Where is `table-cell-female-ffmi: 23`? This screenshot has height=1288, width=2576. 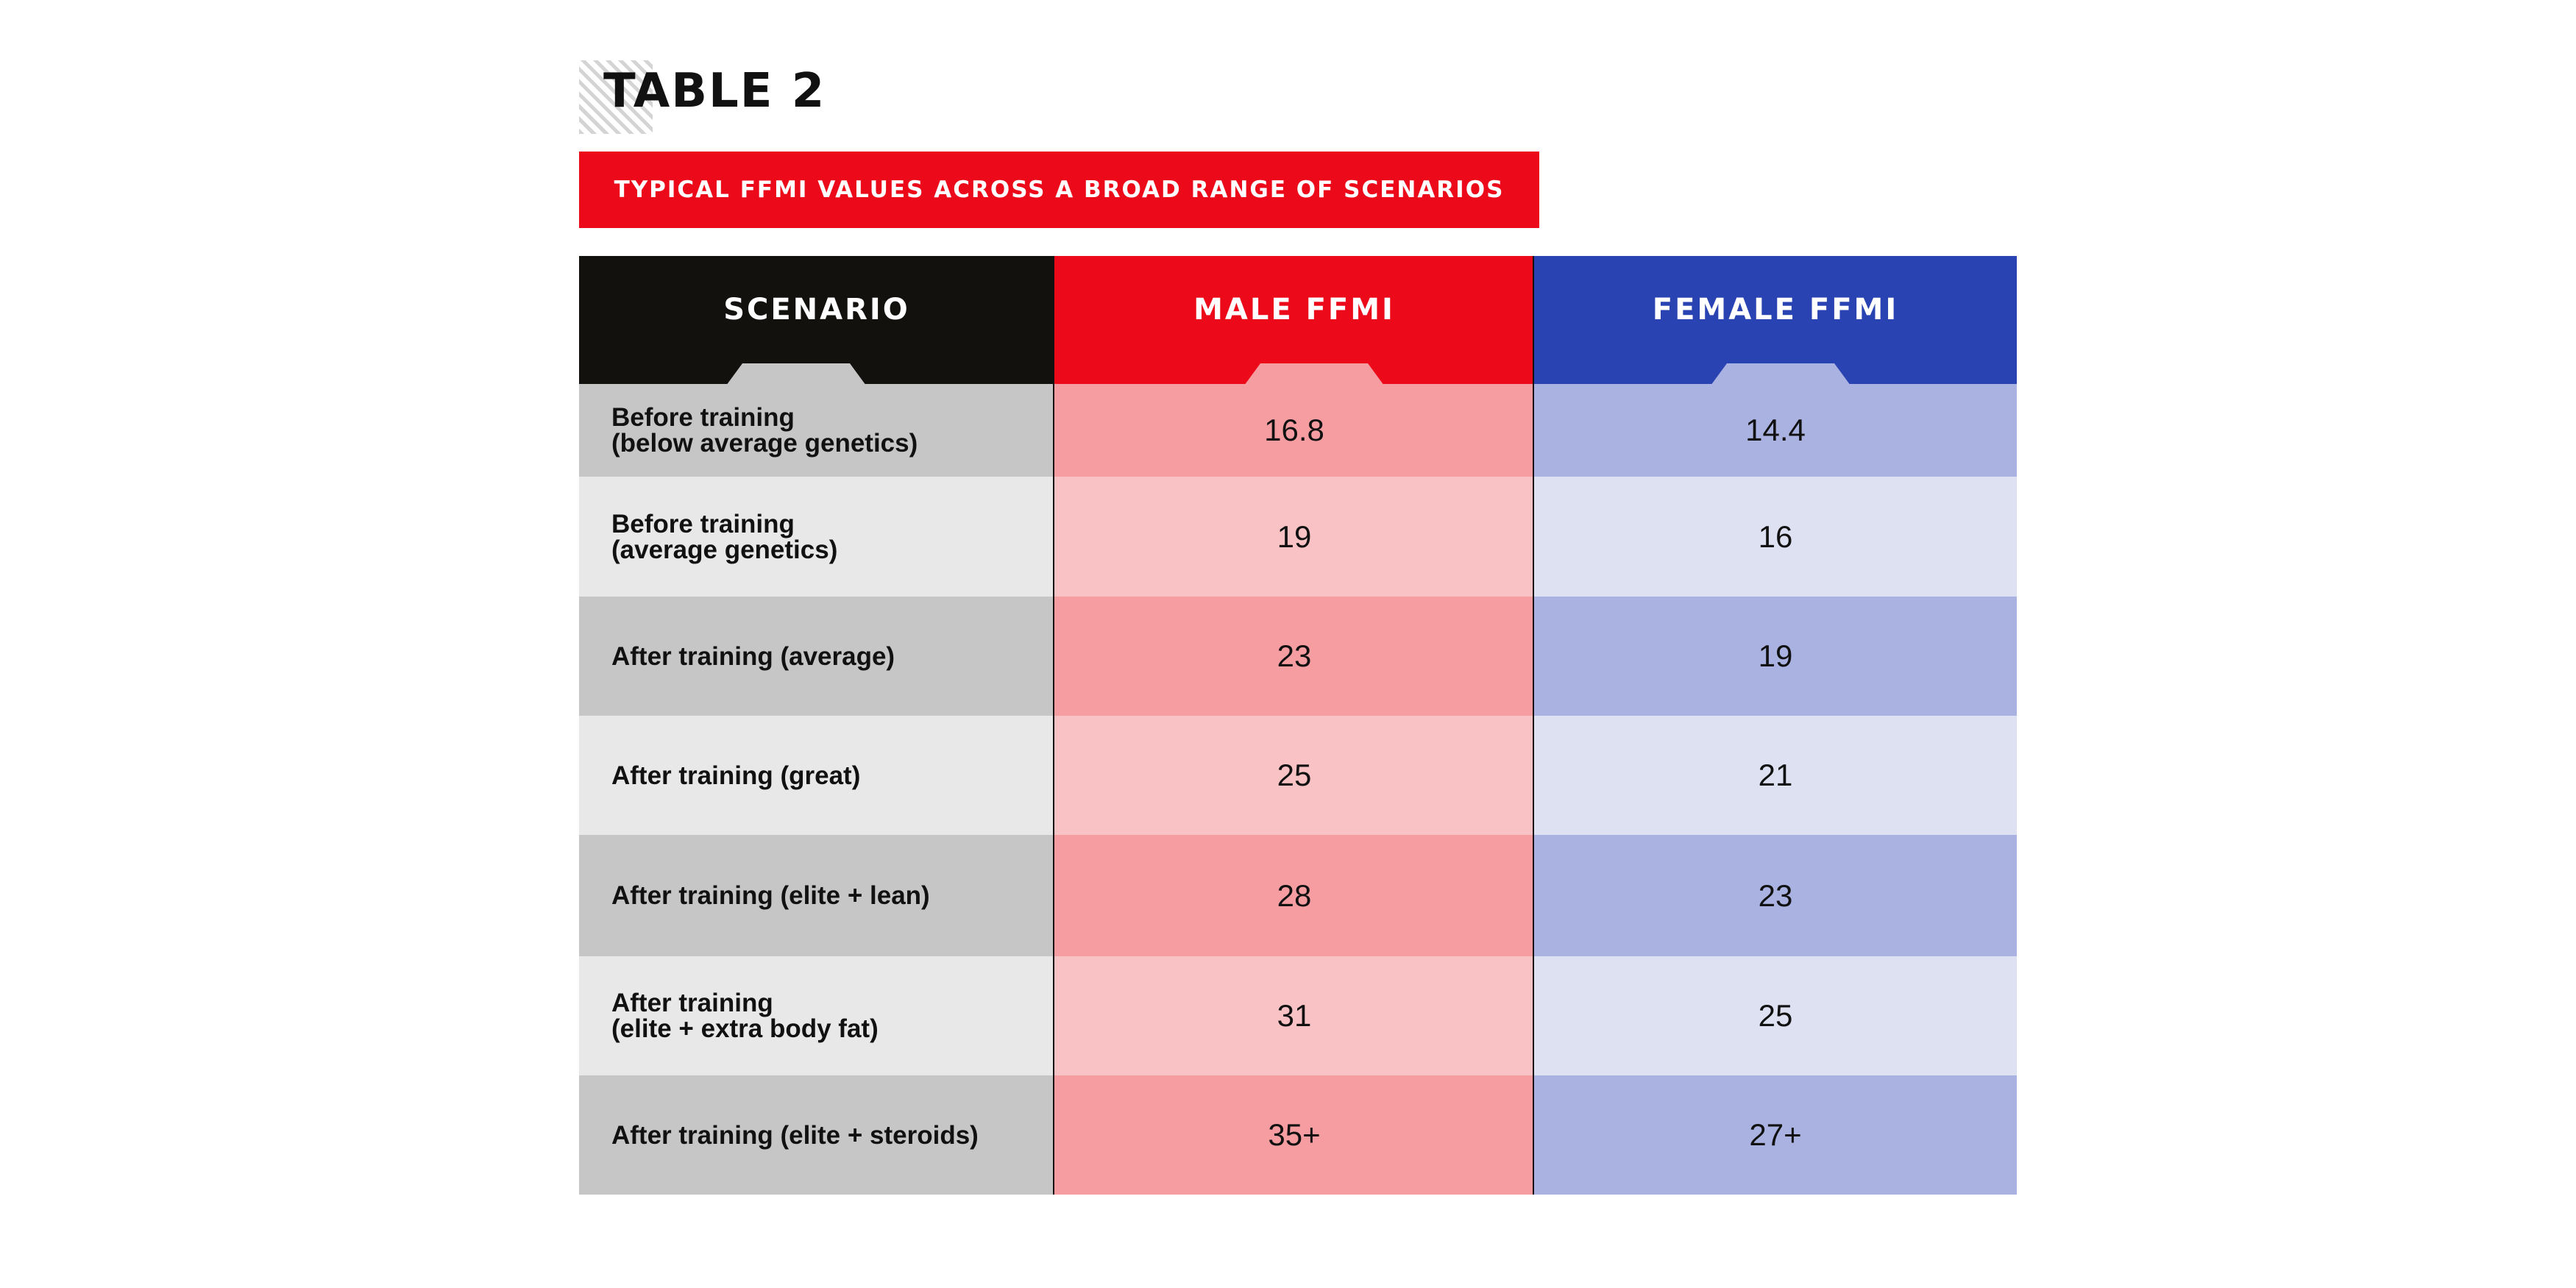
table-cell-female-ffmi: 23 is located at coordinates (1775, 895).